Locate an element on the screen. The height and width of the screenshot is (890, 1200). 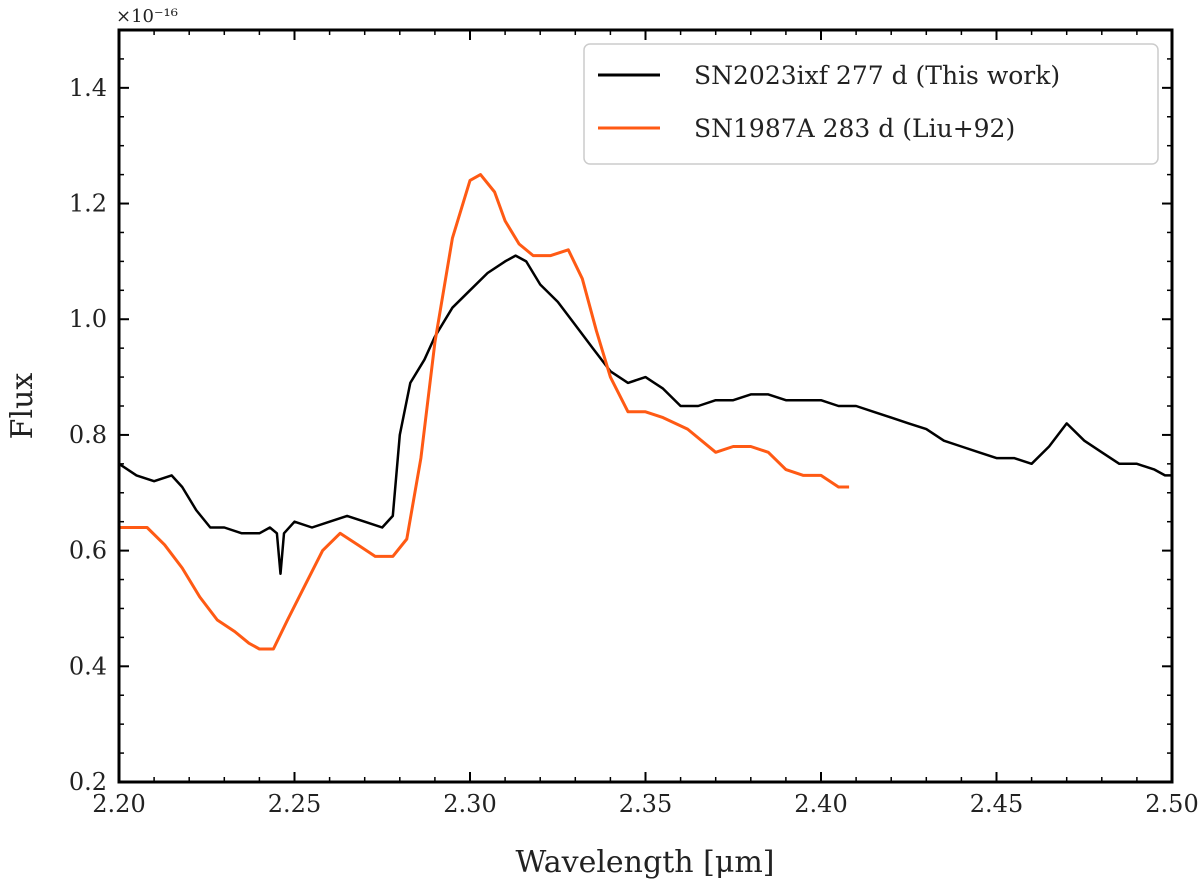
x-axis-label: Wavelength [μm] is located at coordinates (645, 862).